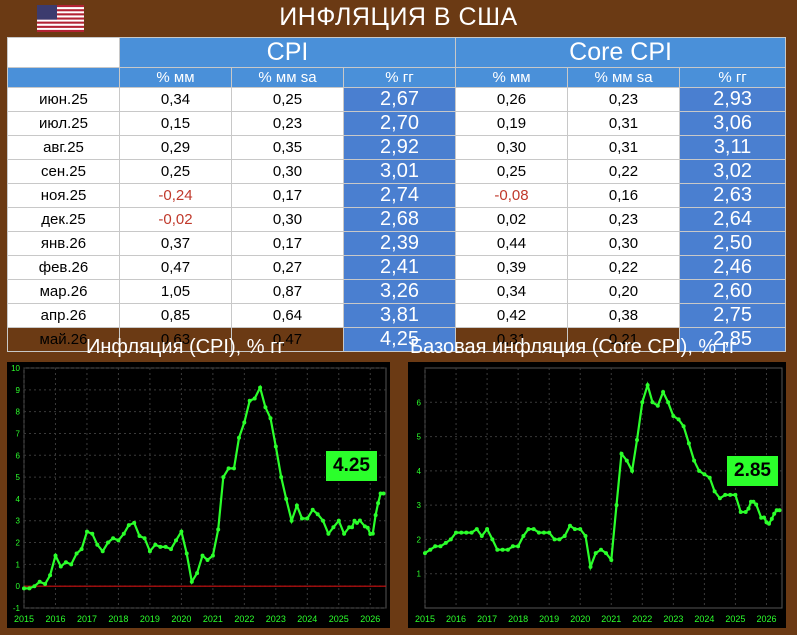 This screenshot has height=635, width=797. What do you see at coordinates (624, 171) in the screenshot?
I see `table-cell-core-mm-sa: 0,22` at bounding box center [624, 171].